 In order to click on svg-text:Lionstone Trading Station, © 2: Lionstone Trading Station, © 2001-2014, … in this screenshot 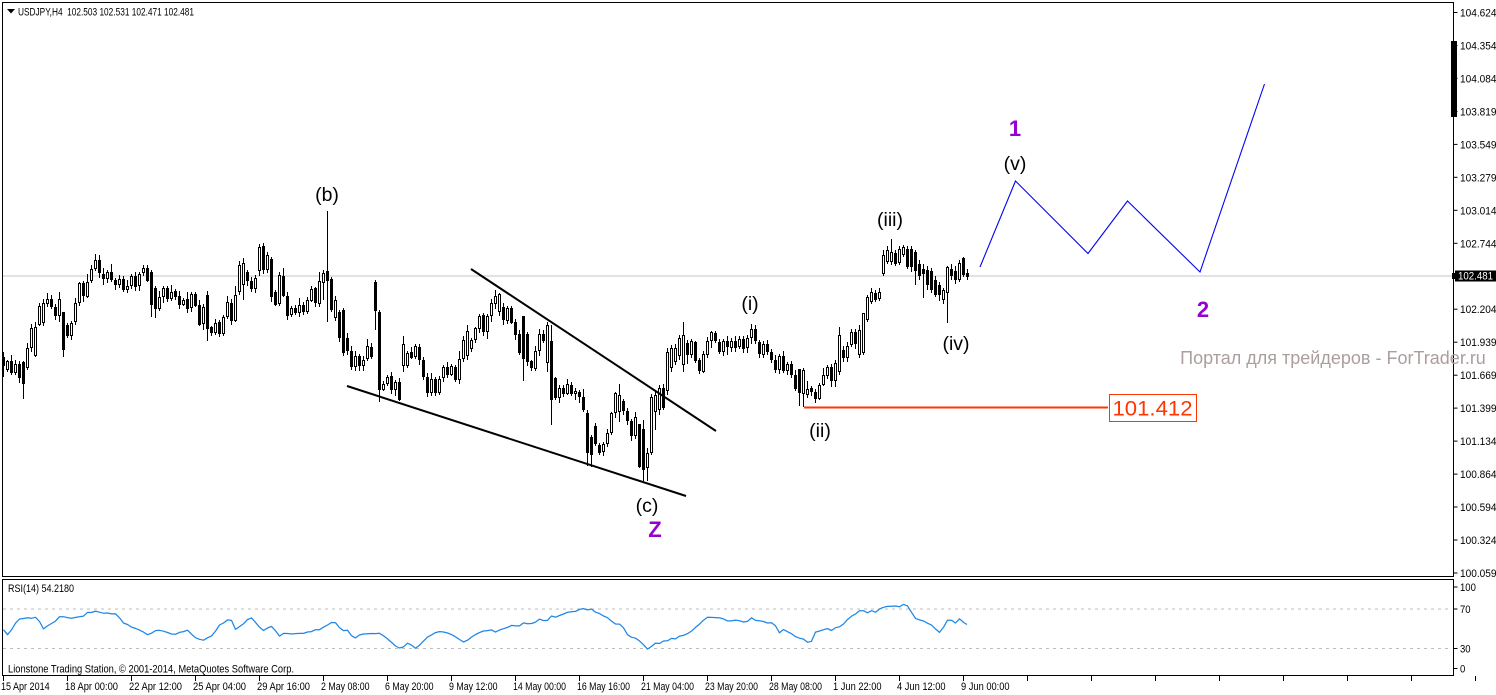, I will do `click(151, 670)`.